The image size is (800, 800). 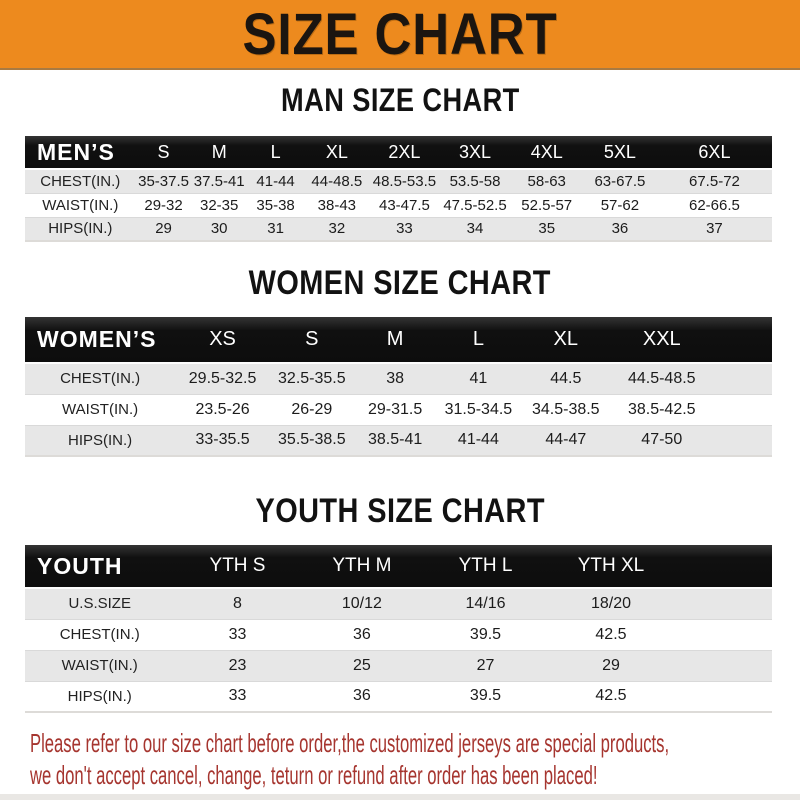 I want to click on table-row: WAIST(IN.) 23 25 27 29, so click(x=398, y=666).